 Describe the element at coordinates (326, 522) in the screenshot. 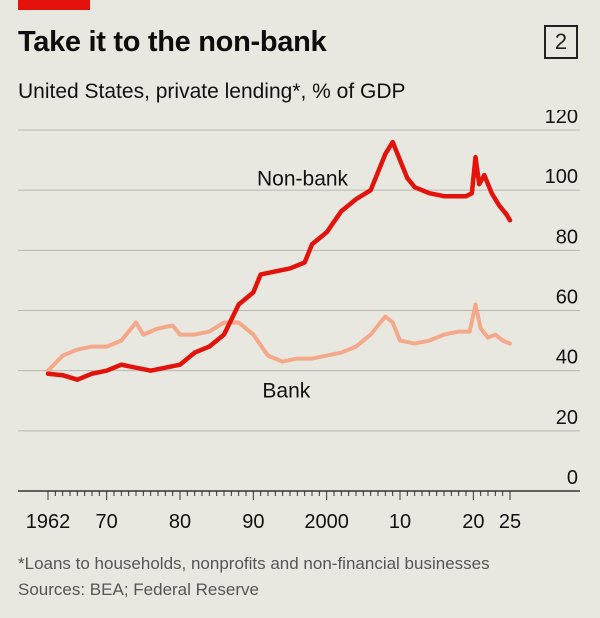

I see `x-tick-label: 2000` at that location.